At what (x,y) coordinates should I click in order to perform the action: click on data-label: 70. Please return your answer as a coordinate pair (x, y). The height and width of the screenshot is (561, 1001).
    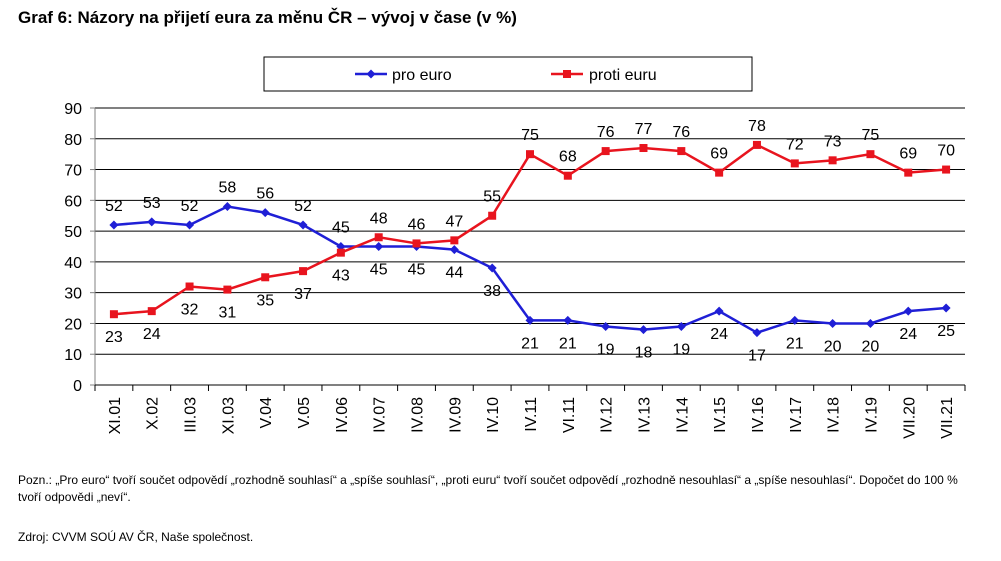
    Looking at the image, I should click on (946, 151).